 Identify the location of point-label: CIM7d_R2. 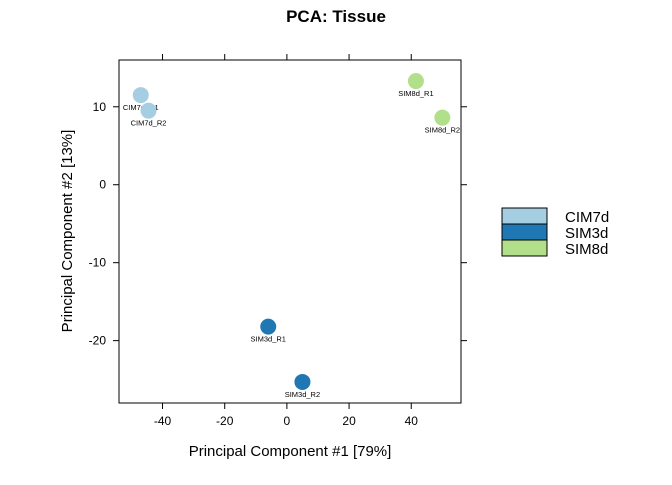
(149, 123).